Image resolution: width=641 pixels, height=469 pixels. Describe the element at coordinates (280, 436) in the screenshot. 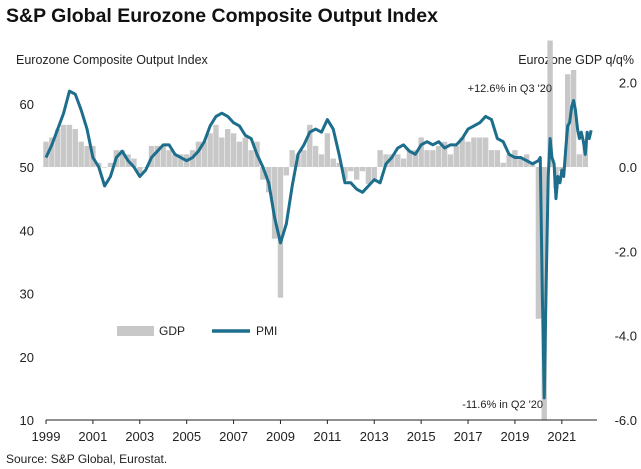

I see `x-tick-label: 2009` at that location.